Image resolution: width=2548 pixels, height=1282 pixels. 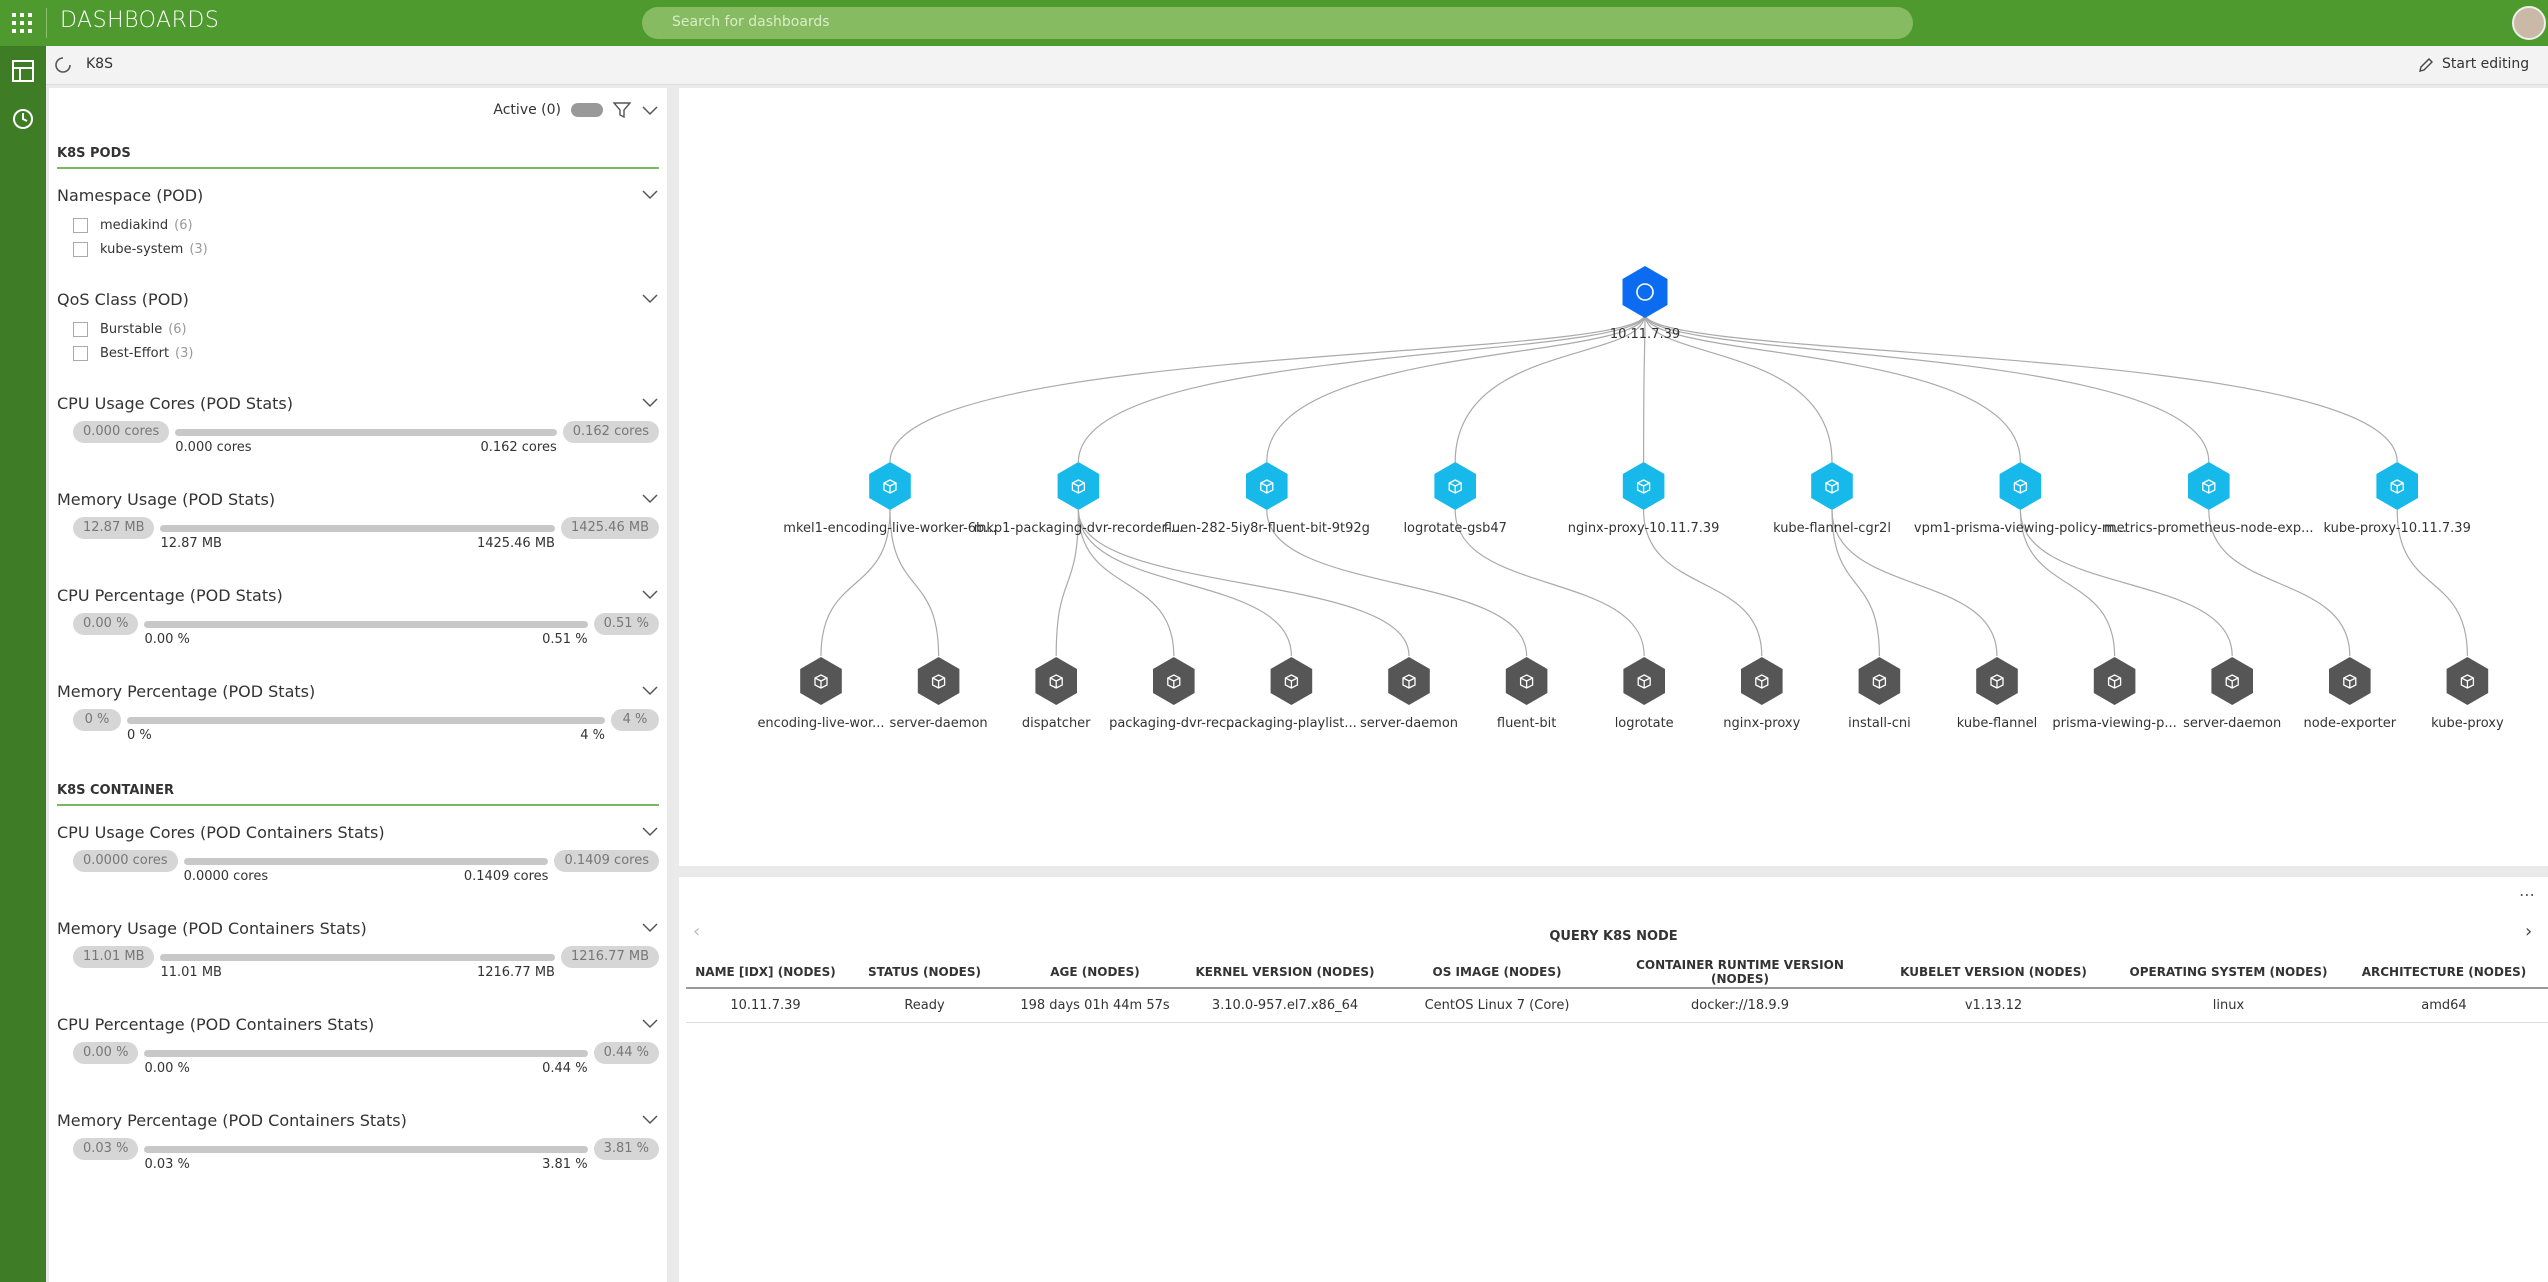 I want to click on slider-labels: 0 % 4 %, so click(x=366, y=735).